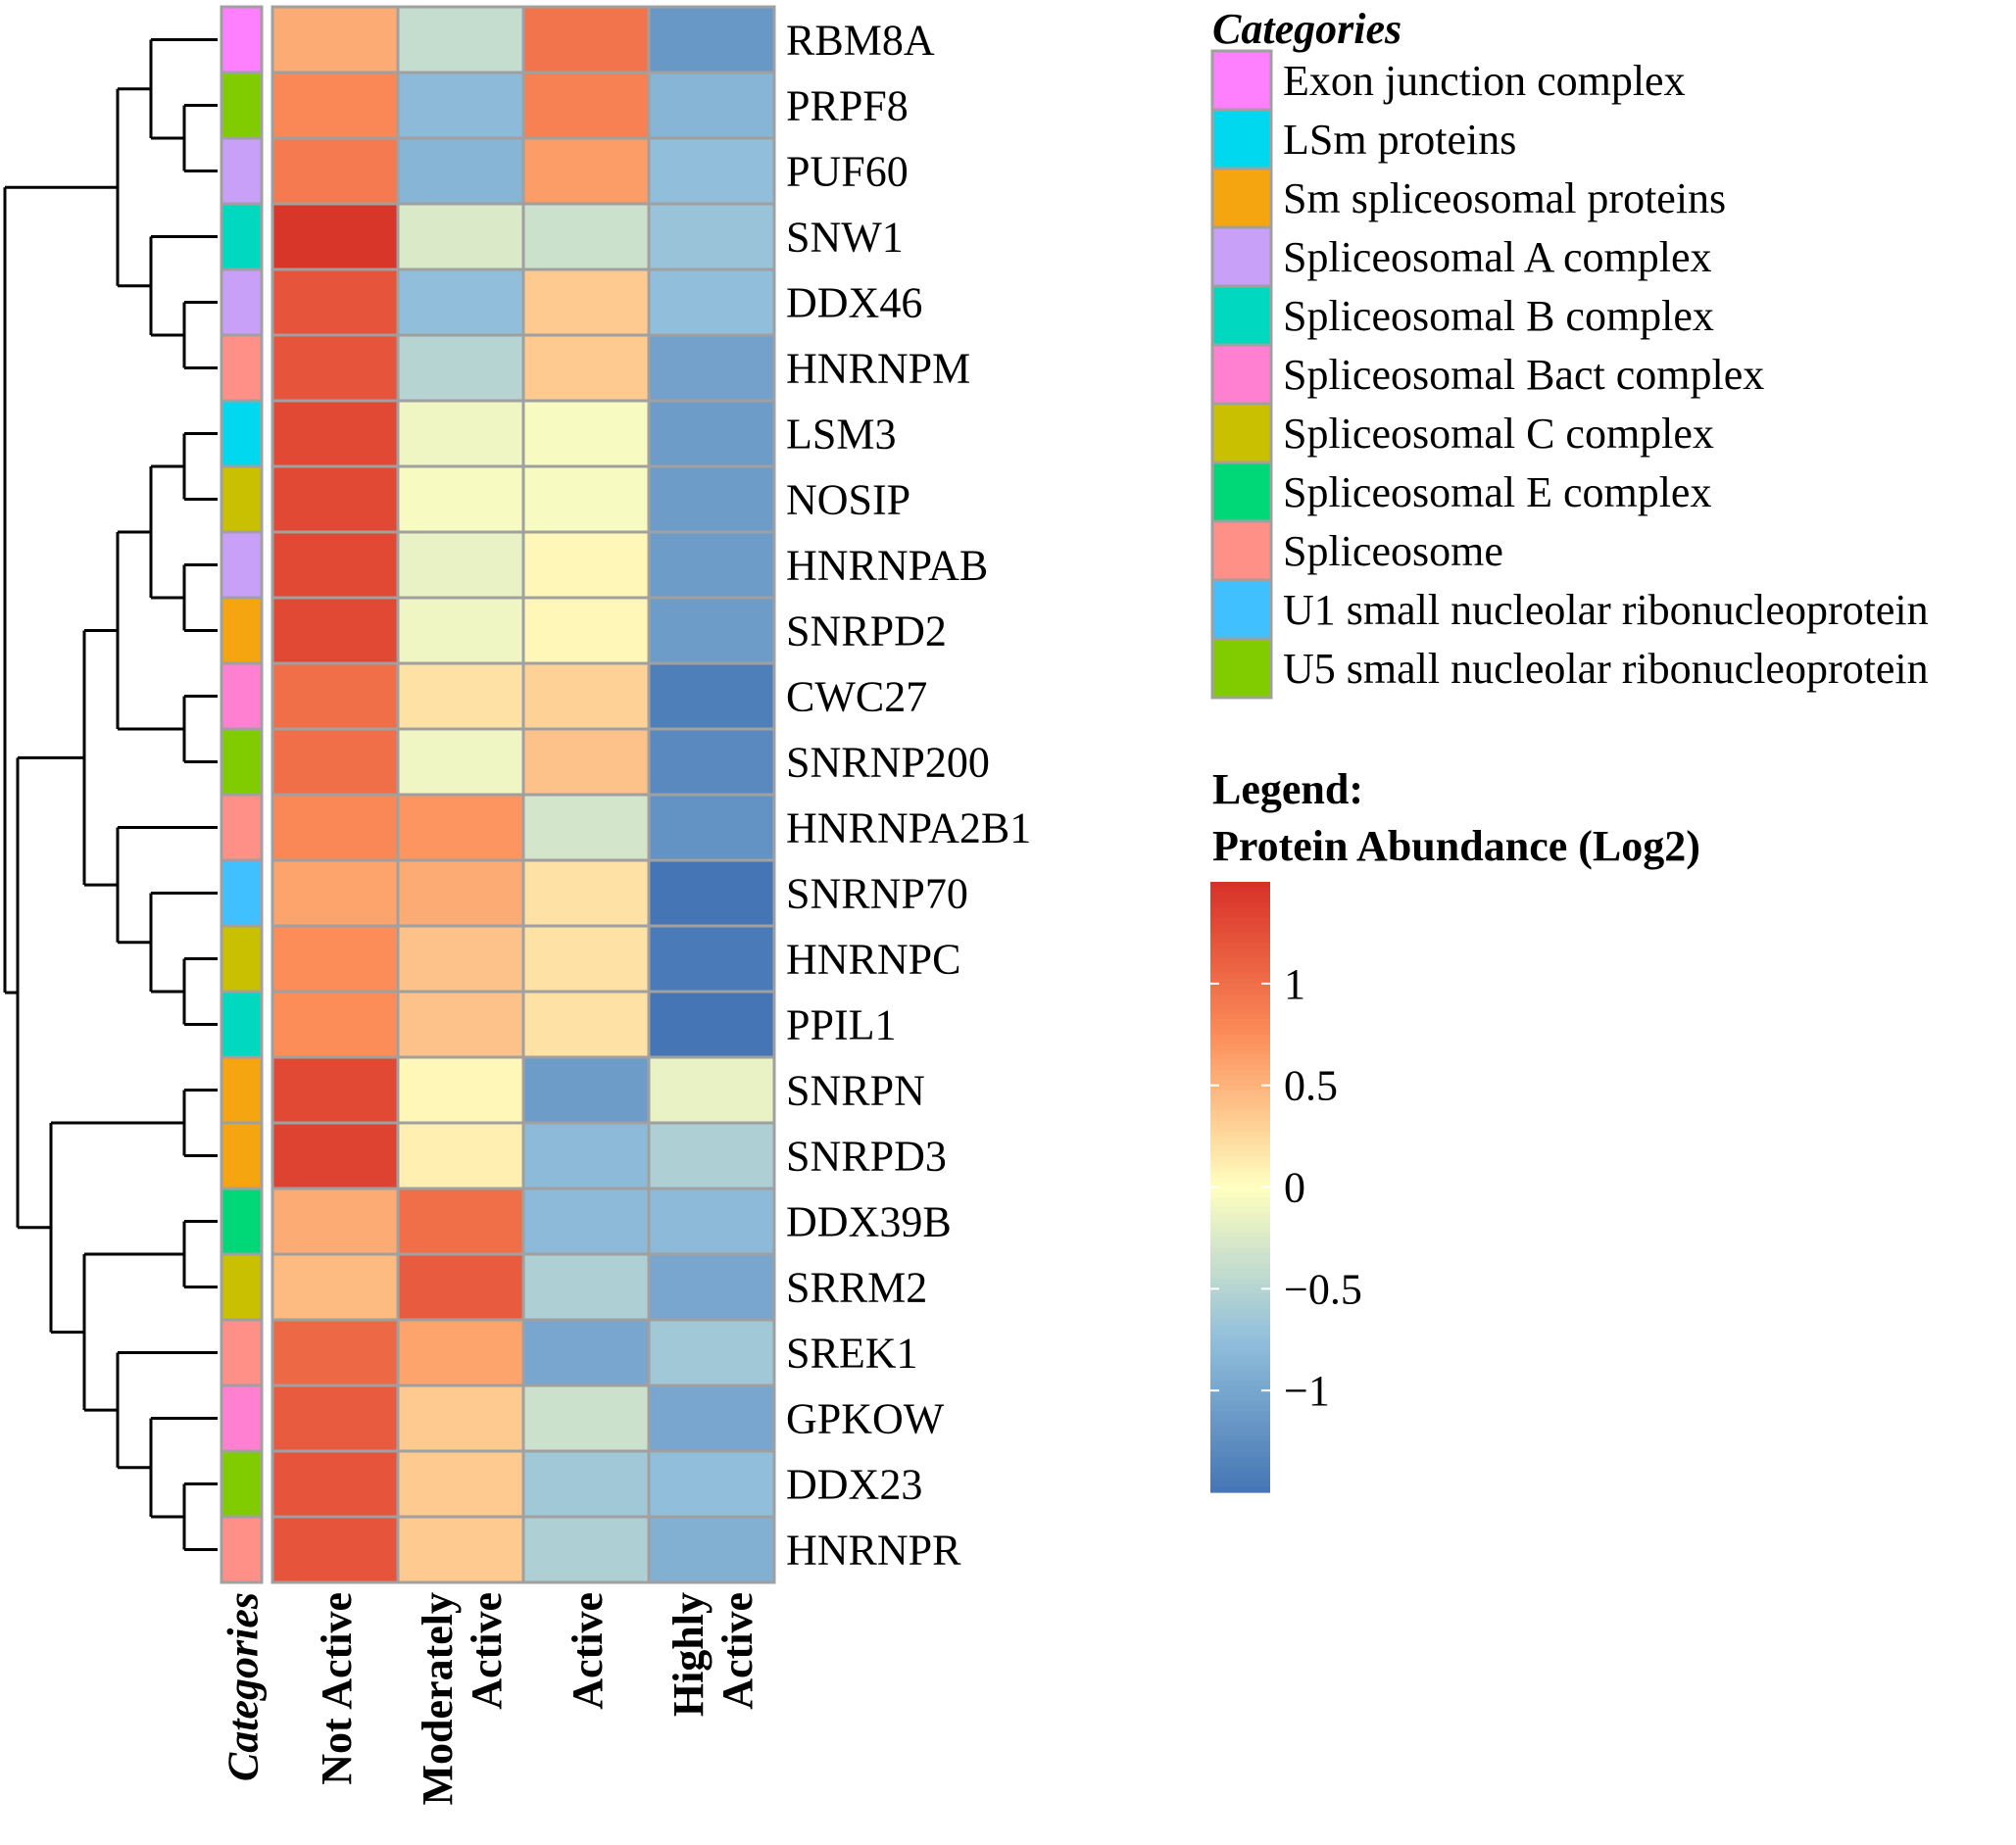 Image resolution: width=2016 pixels, height=1845 pixels. I want to click on category-legend-label: U1 small nucleolar ribonucleoprotein, so click(1606, 610).